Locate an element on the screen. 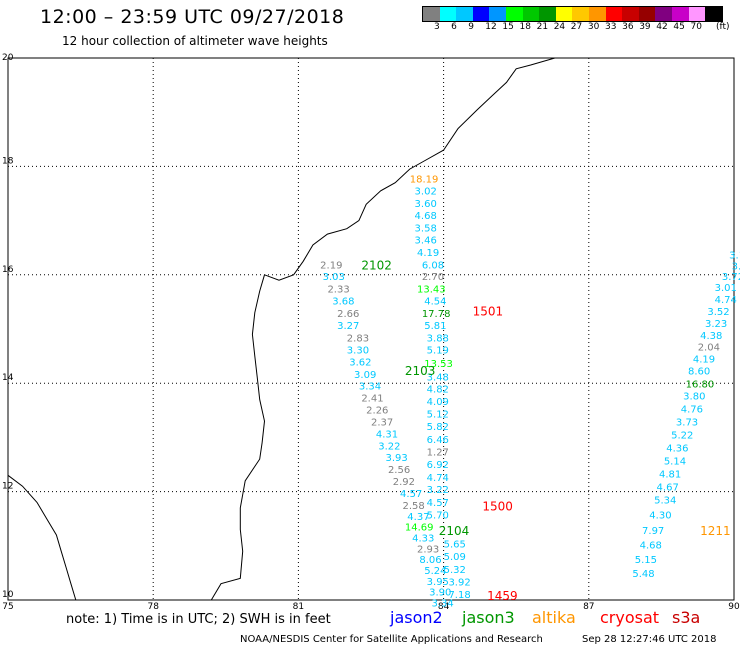  lat-tick-label: 18 is located at coordinates (8, 161).